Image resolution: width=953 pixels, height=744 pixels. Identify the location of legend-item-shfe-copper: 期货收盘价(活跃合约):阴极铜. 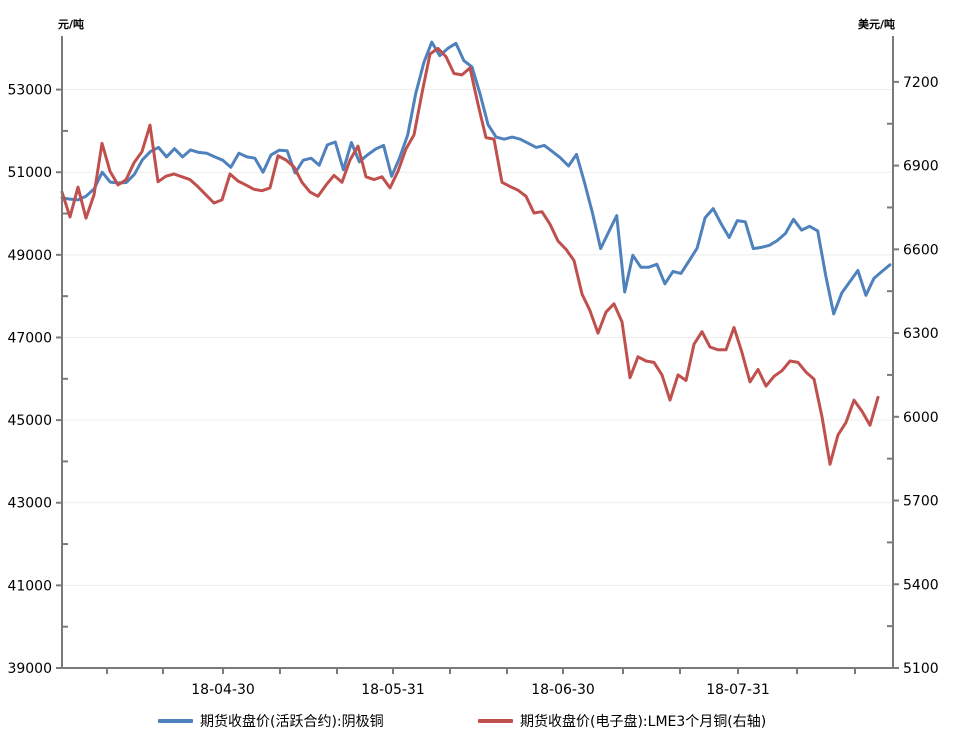
(271, 721).